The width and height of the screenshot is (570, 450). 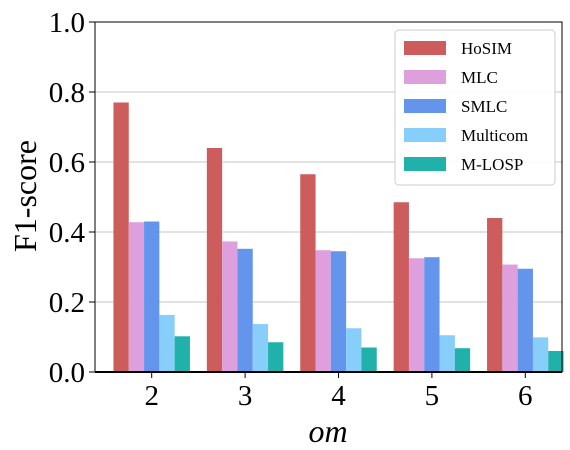 I want to click on x-tick-label: 2, so click(x=151, y=396).